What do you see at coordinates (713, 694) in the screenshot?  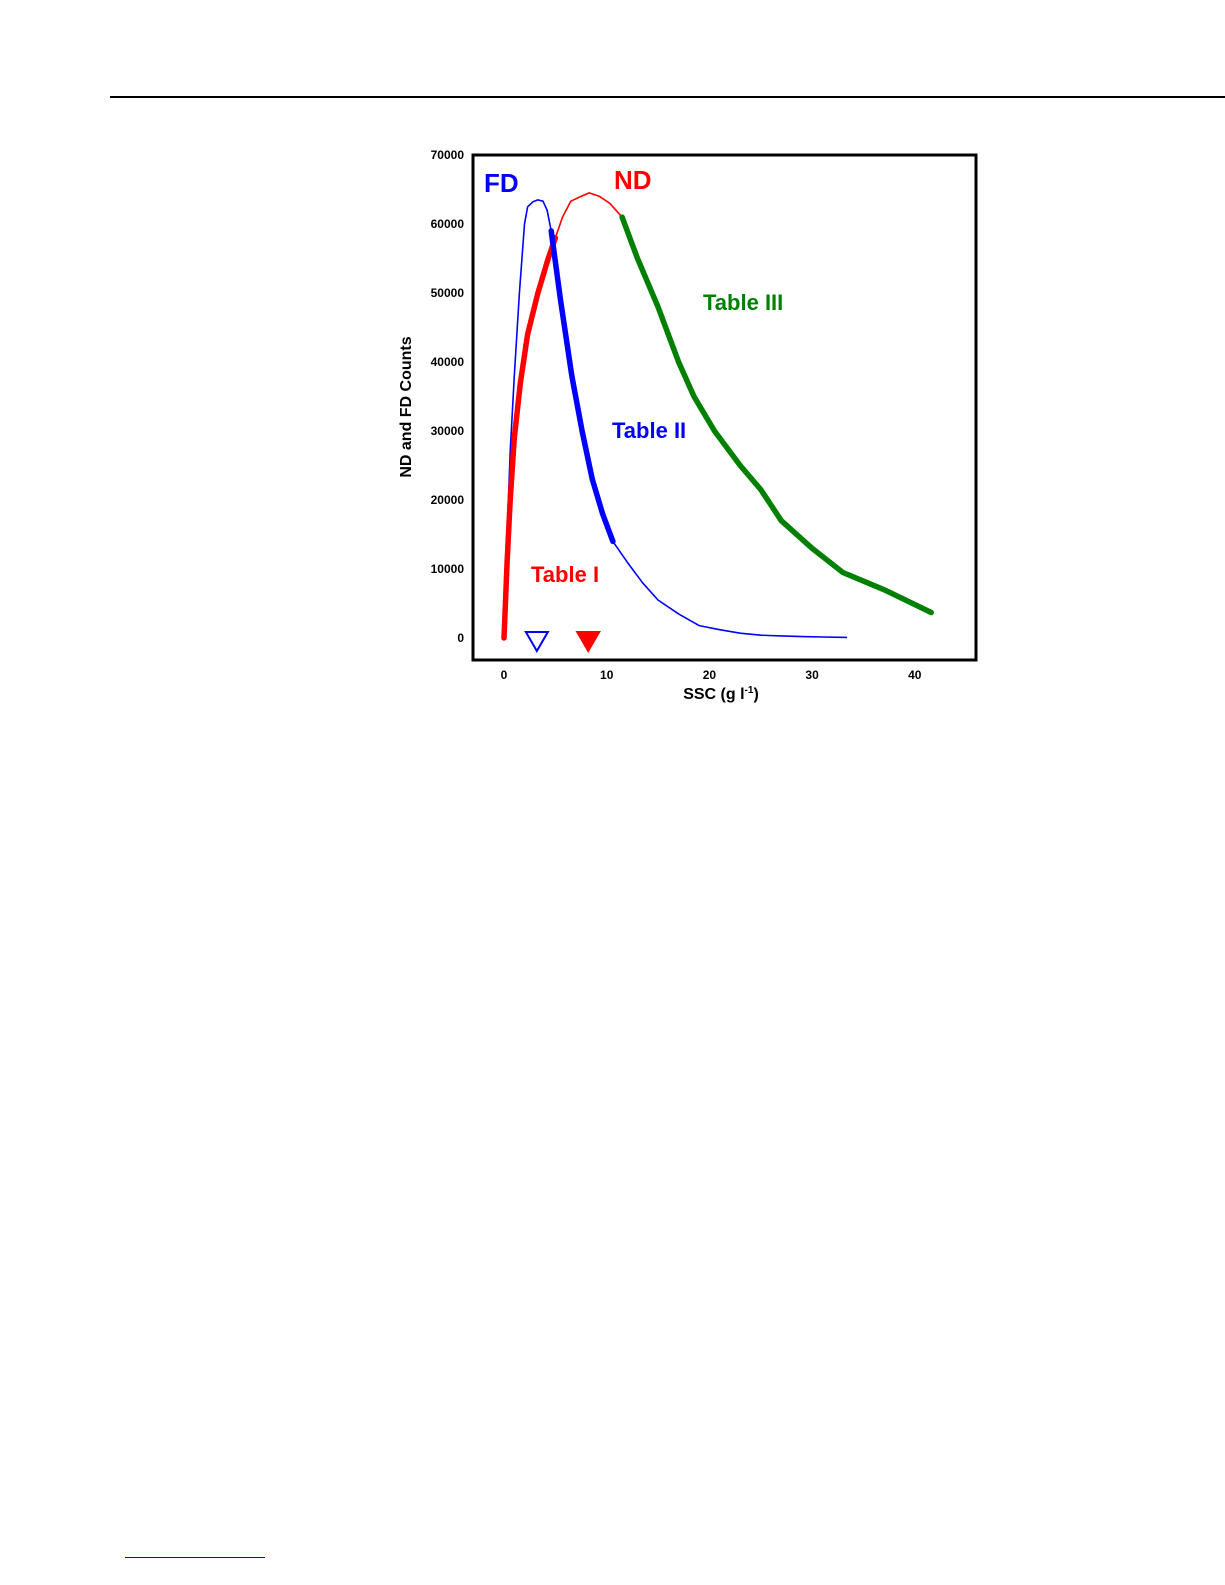 I see `x-axis-title-main: SSC (g l` at bounding box center [713, 694].